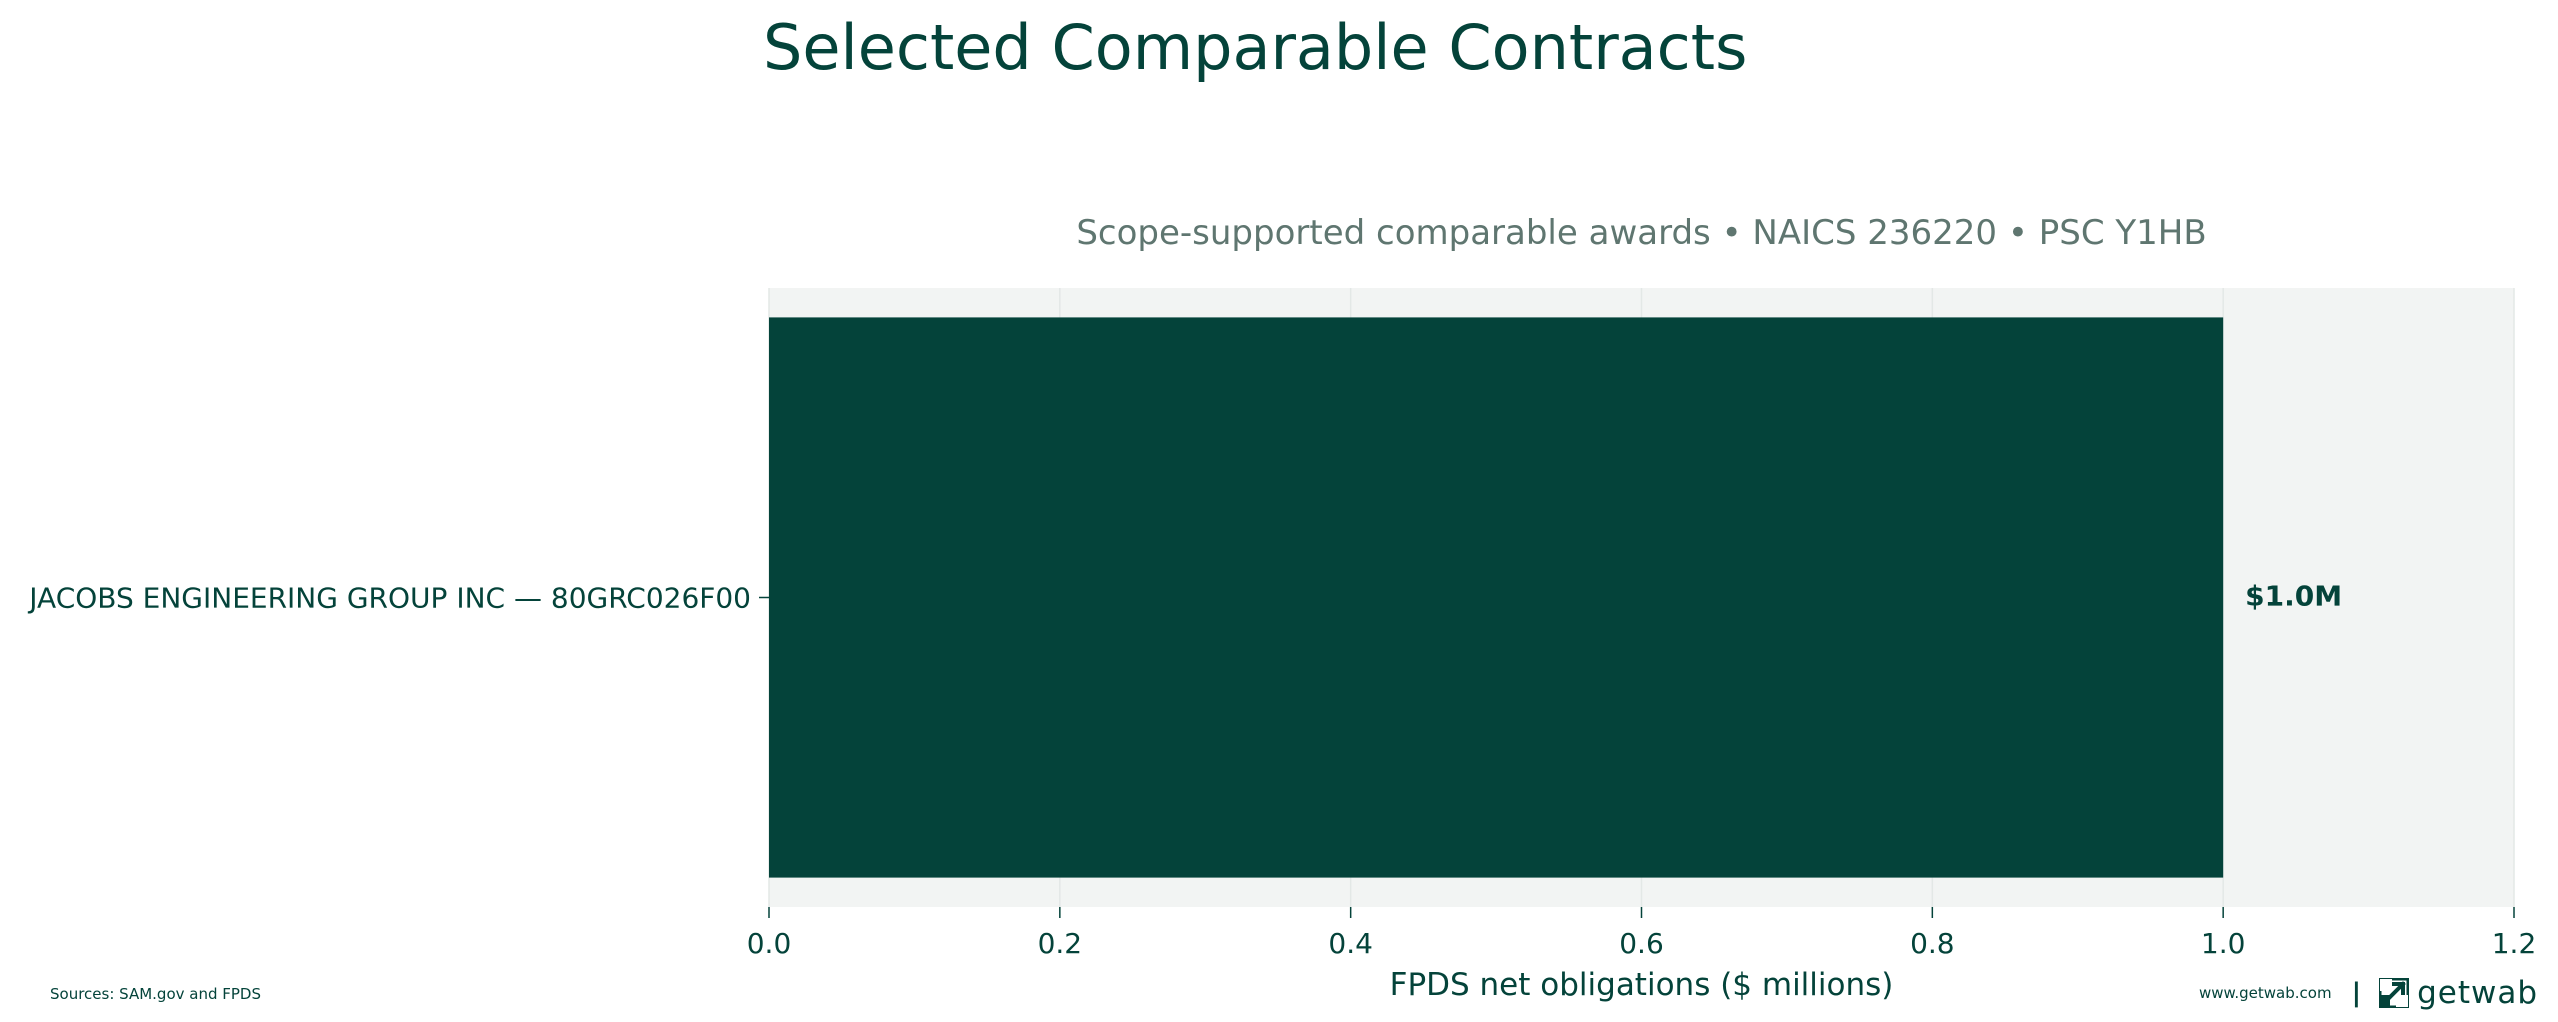 The image size is (2558, 1022). Describe the element at coordinates (2223, 943) in the screenshot. I see `x-tick-label: 1.0` at that location.